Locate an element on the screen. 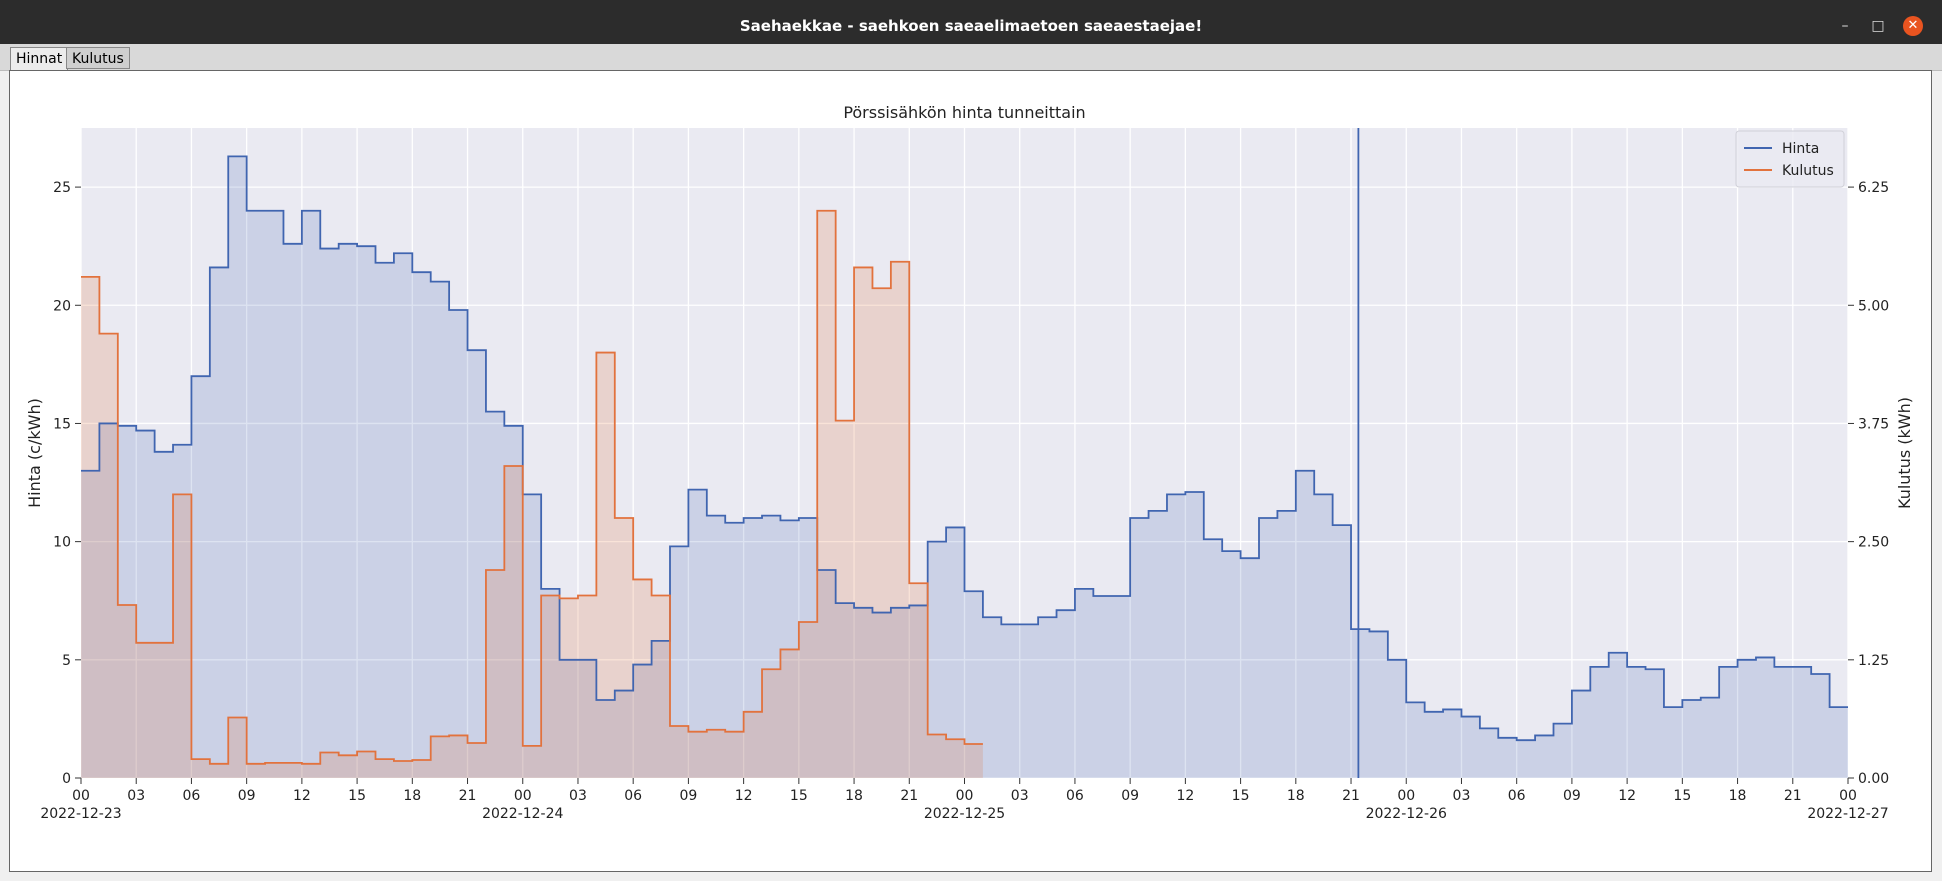 The image size is (1942, 881). y2-tick-label: 3.75 is located at coordinates (1873, 424).